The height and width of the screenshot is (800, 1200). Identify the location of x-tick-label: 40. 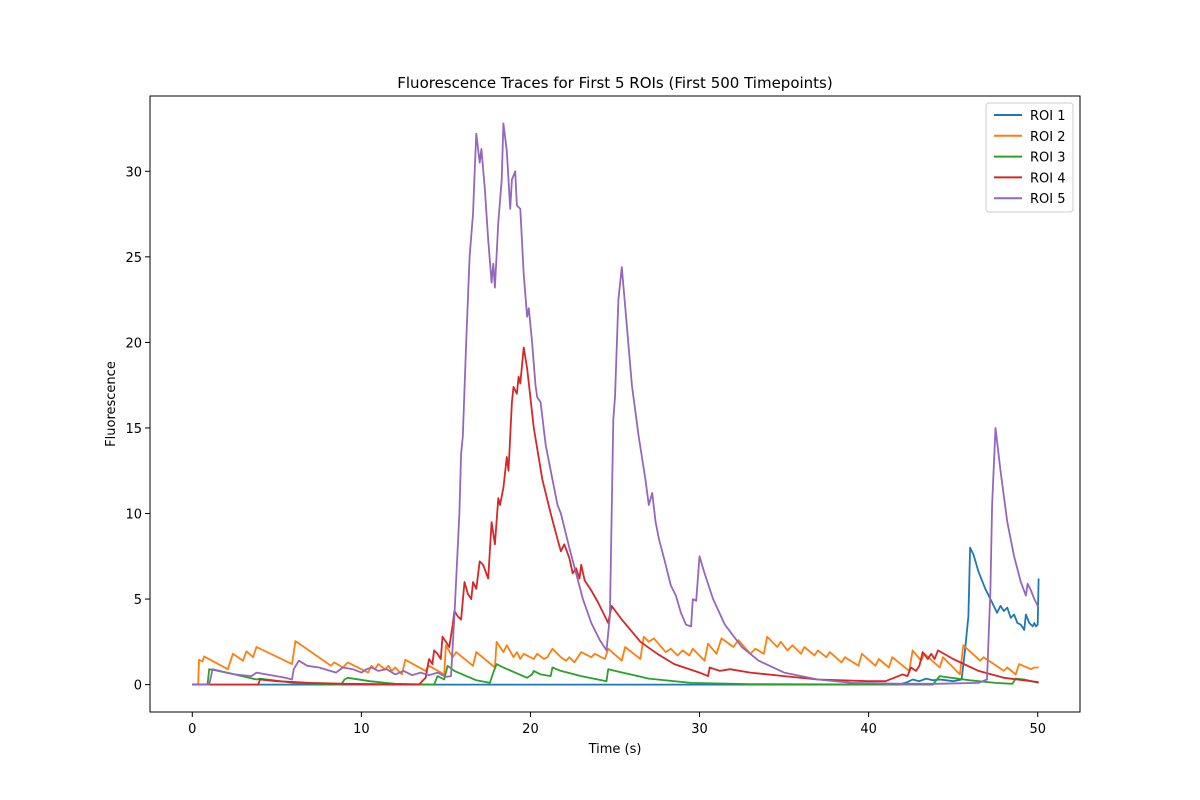
(868, 729).